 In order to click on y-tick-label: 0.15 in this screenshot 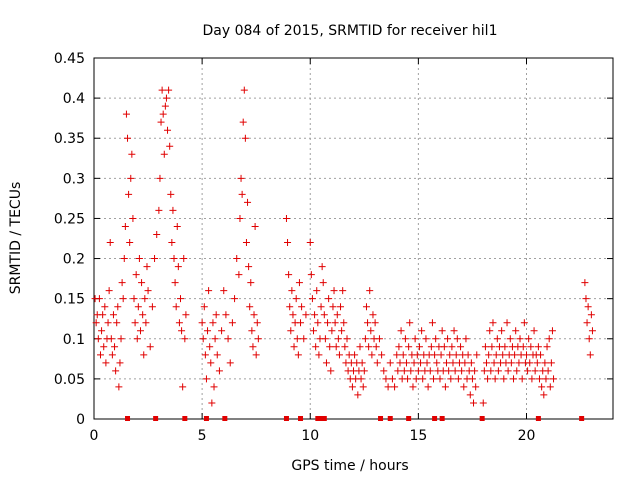, I will do `click(69, 300)`.